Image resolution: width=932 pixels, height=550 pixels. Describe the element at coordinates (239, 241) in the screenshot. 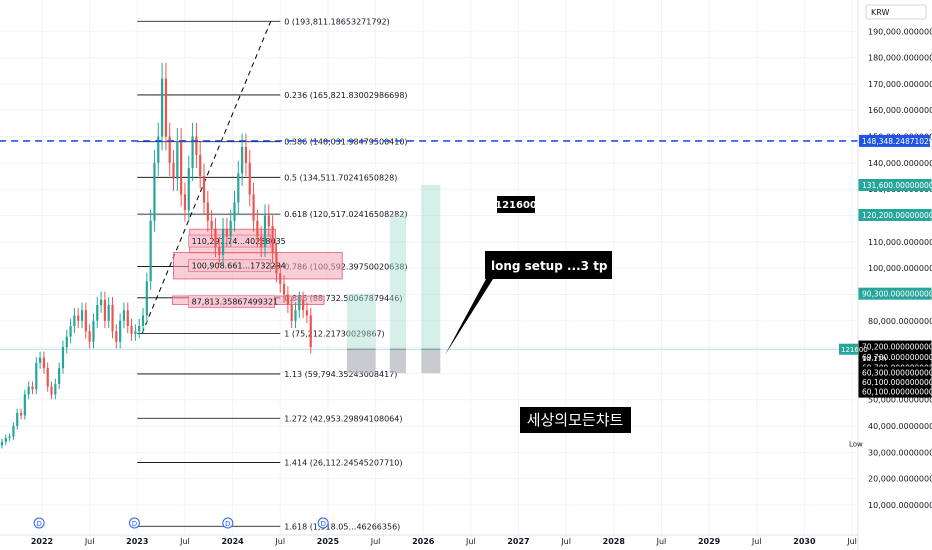

I see `zone-label: 110,297.74...40238035` at that location.